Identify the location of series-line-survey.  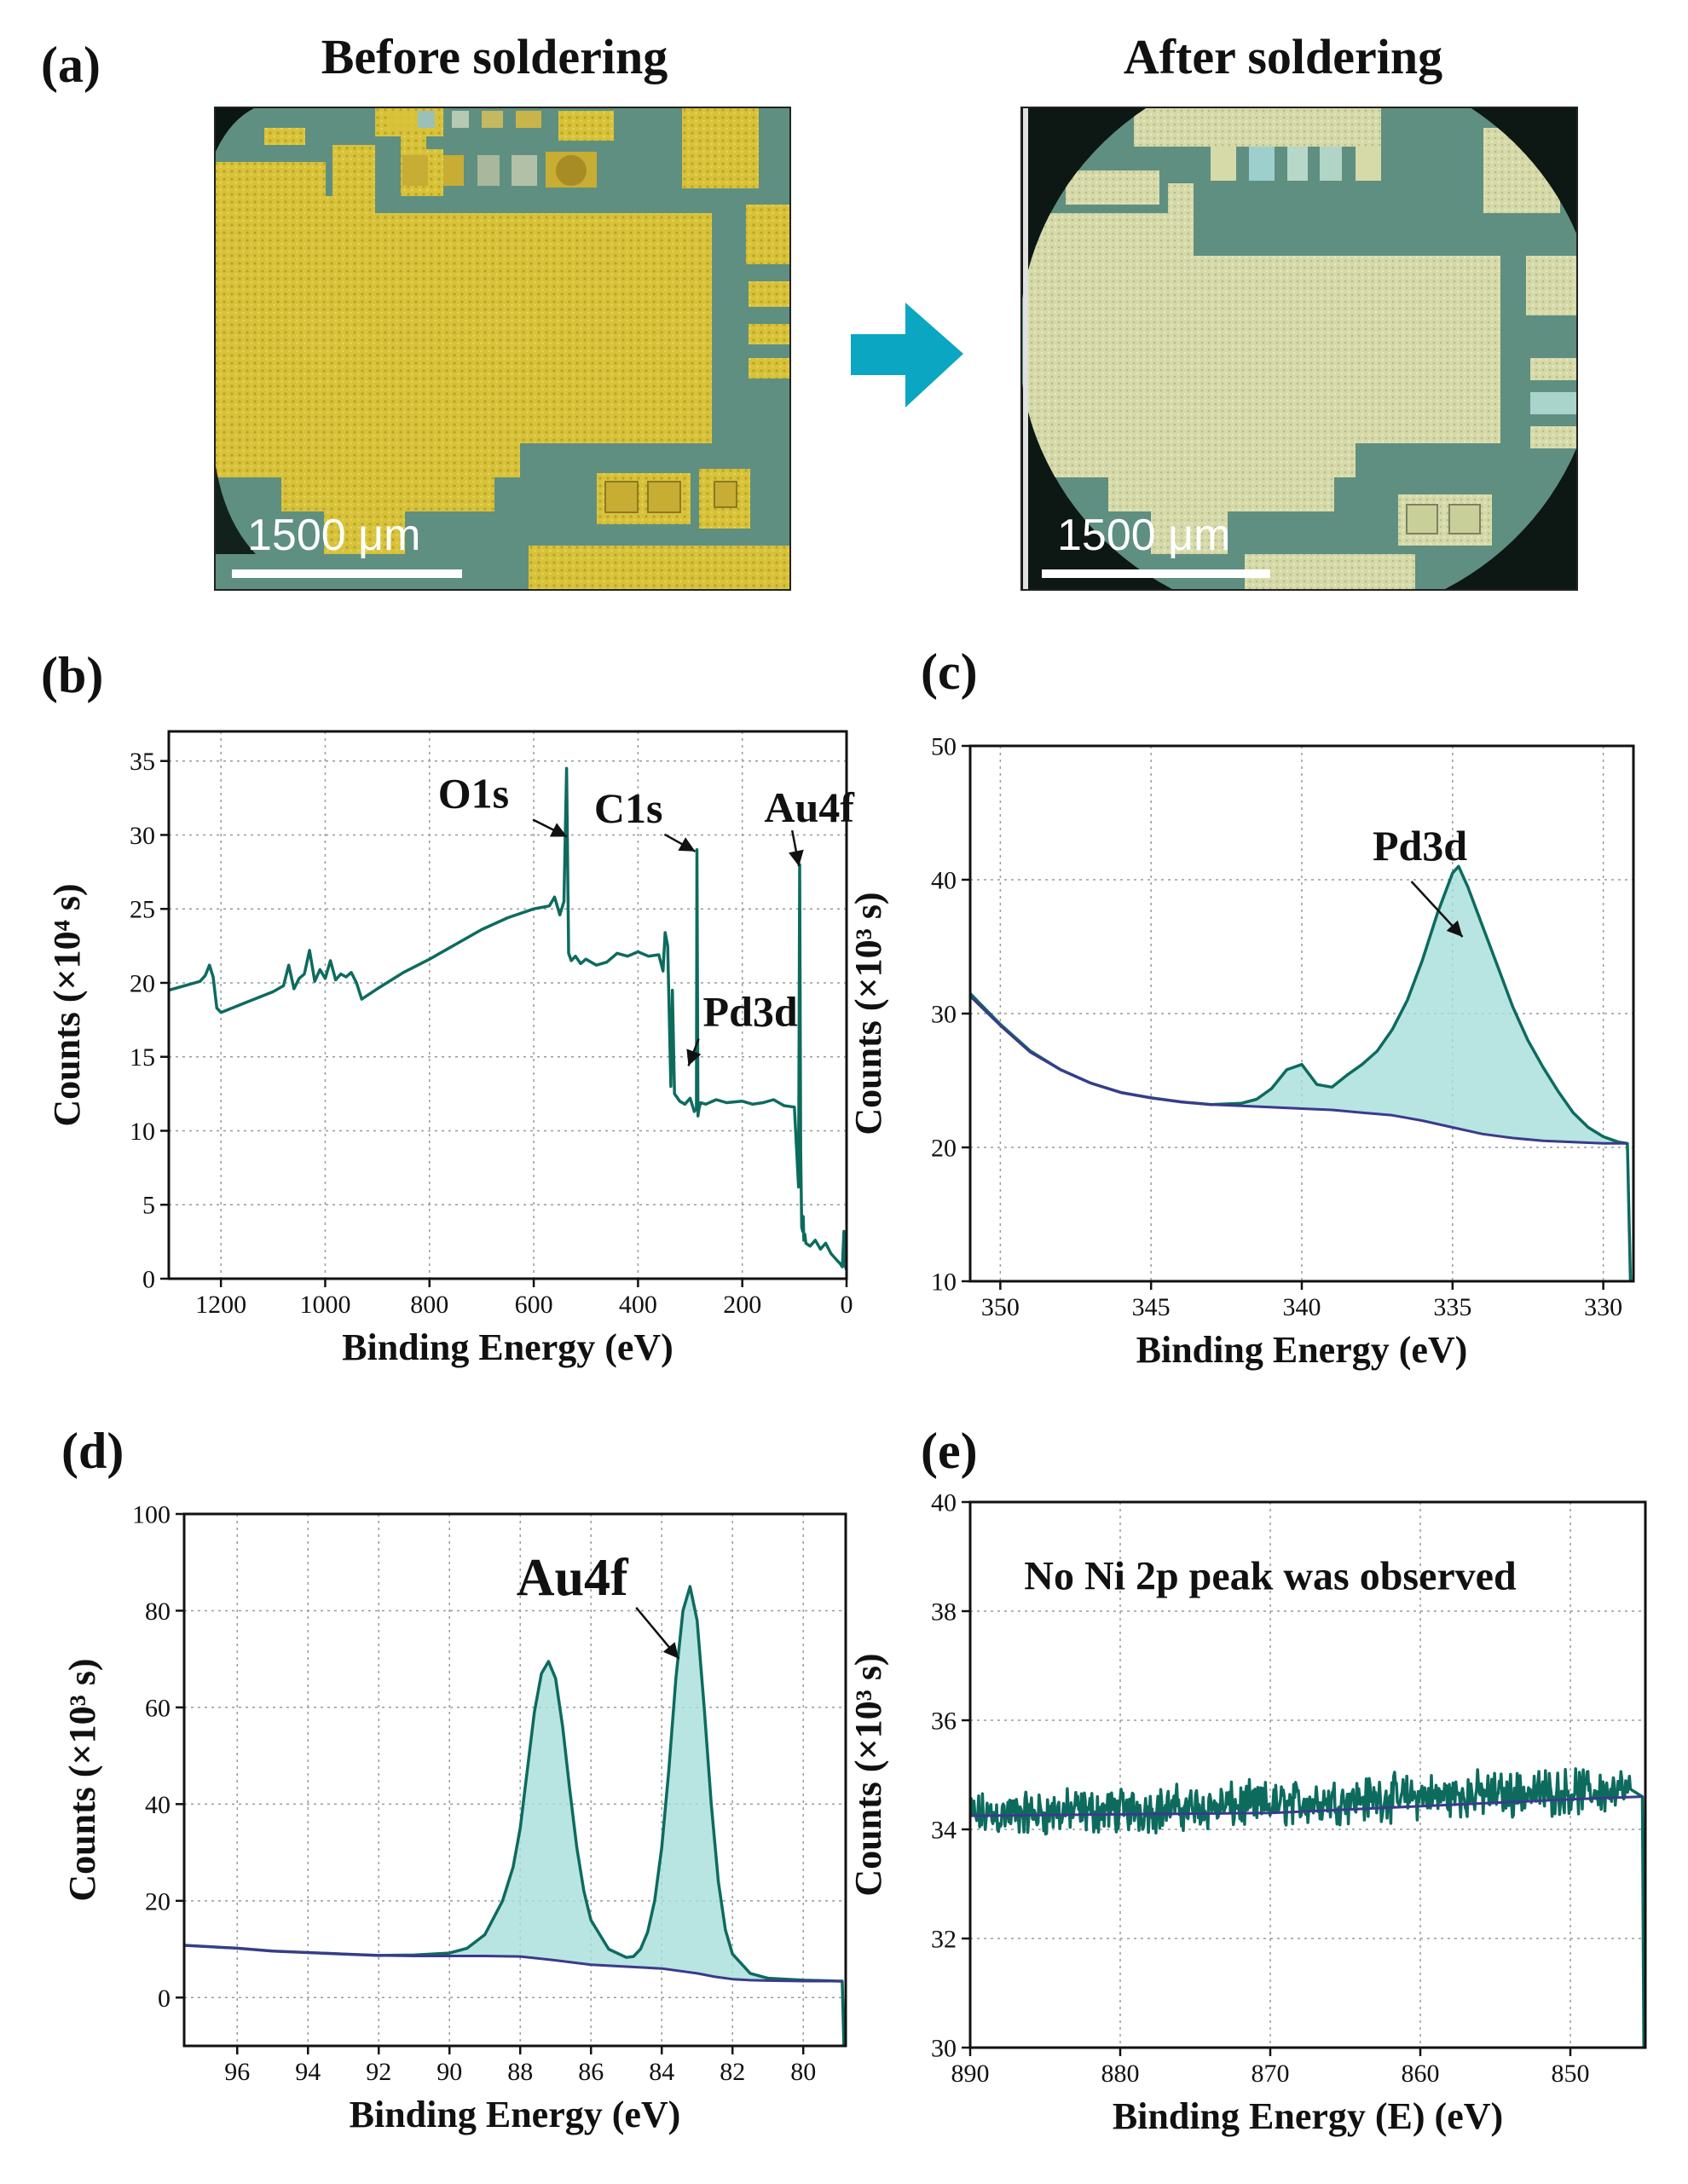
(508, 1018).